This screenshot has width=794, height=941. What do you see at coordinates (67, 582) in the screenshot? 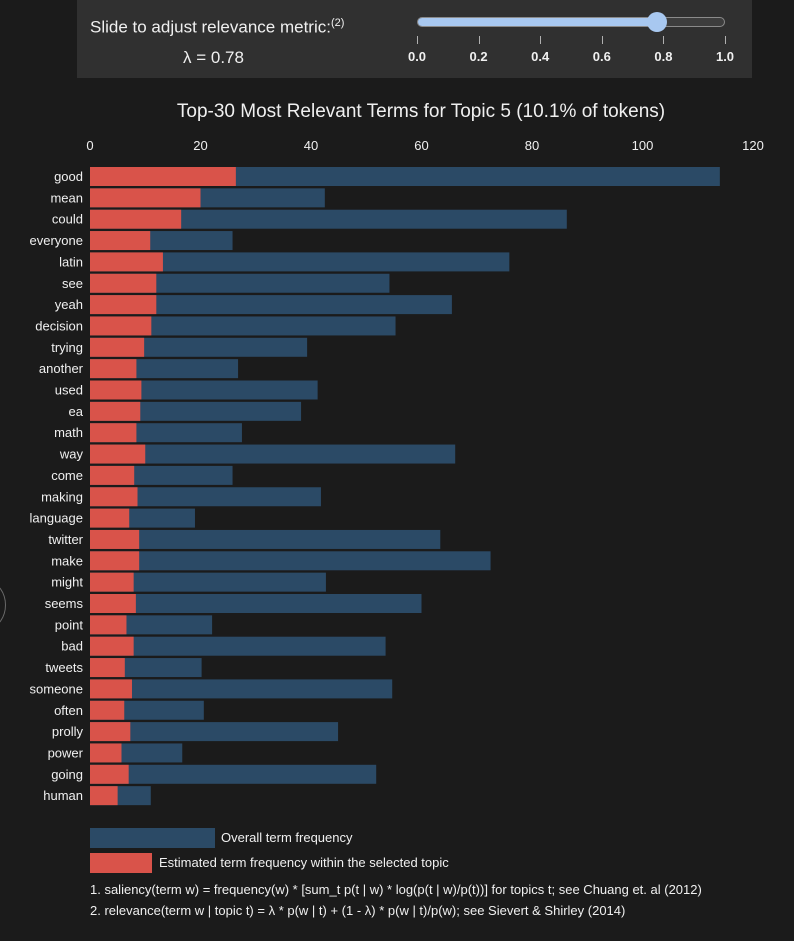
I see `term-label-might: might` at bounding box center [67, 582].